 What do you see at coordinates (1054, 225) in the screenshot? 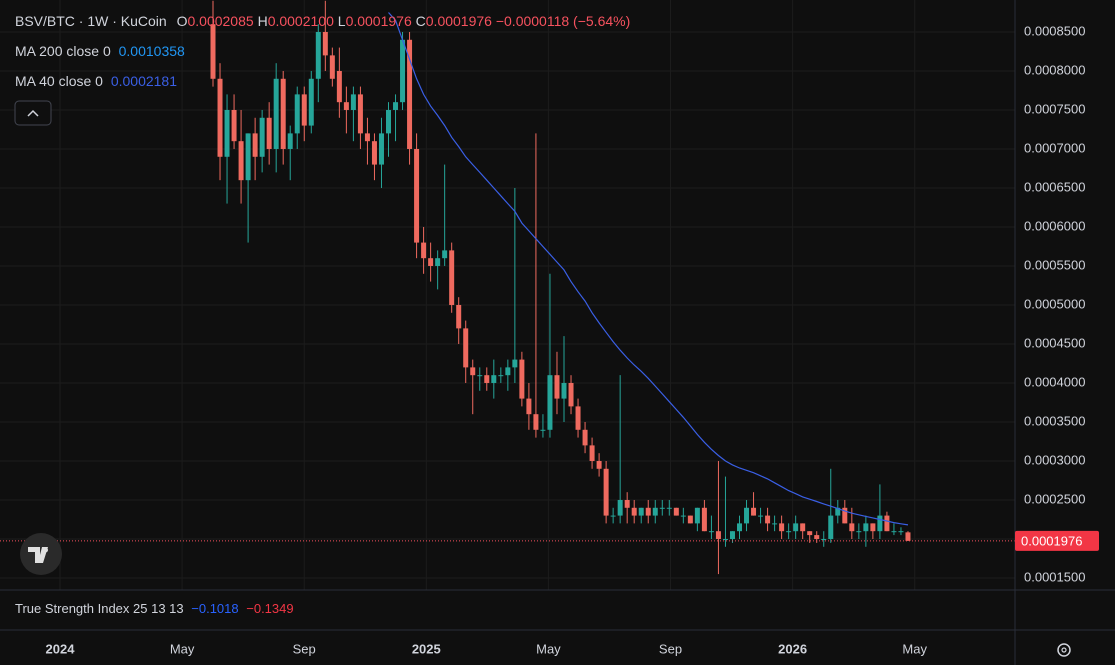
I see `y-tick-label: 0.0006000` at bounding box center [1054, 225].